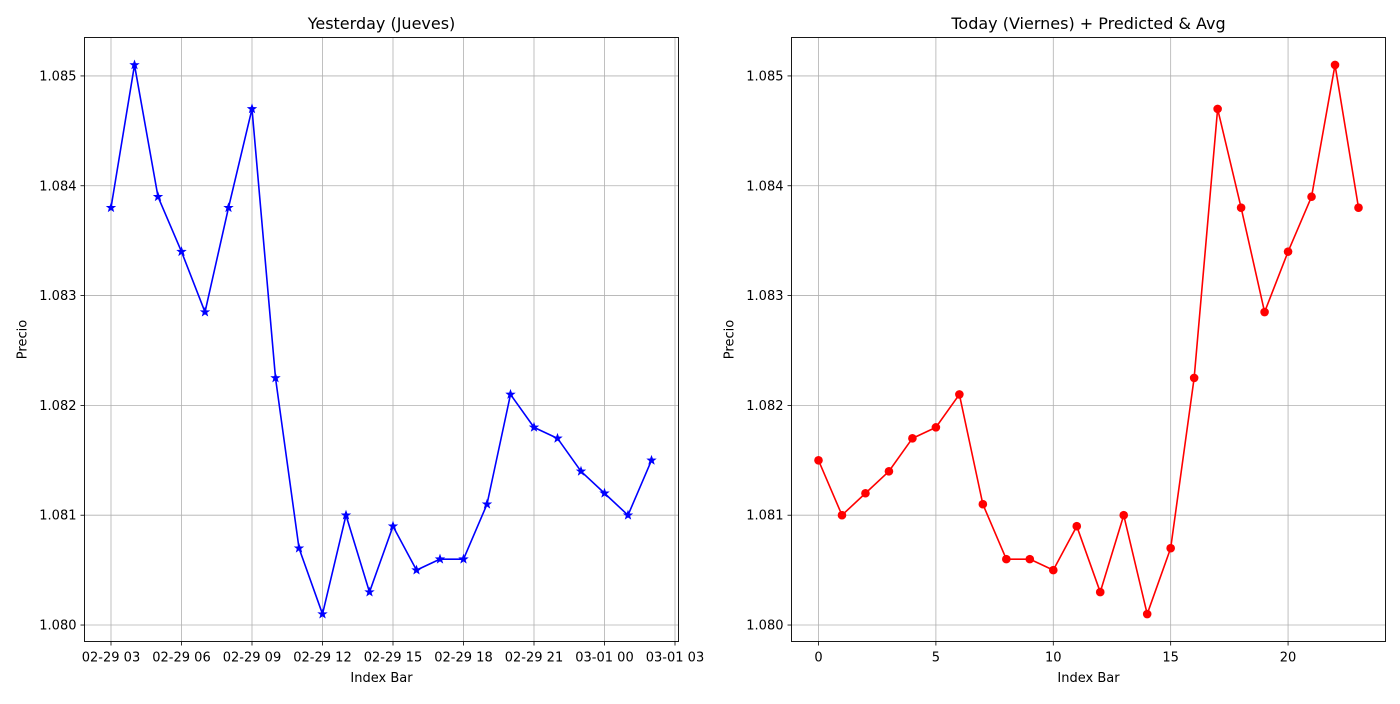  I want to click on x-tick-label: 15, so click(1170, 658).